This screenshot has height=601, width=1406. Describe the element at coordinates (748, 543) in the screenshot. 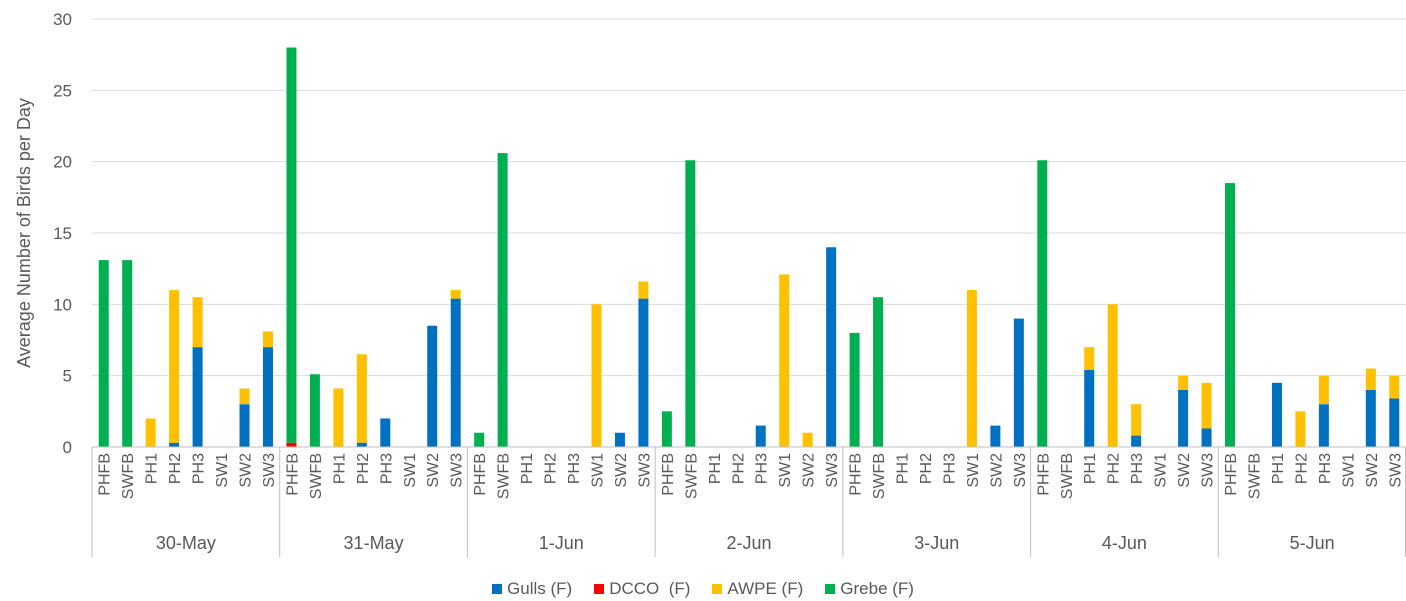

I see `x-group-label: 2-Jun` at that location.